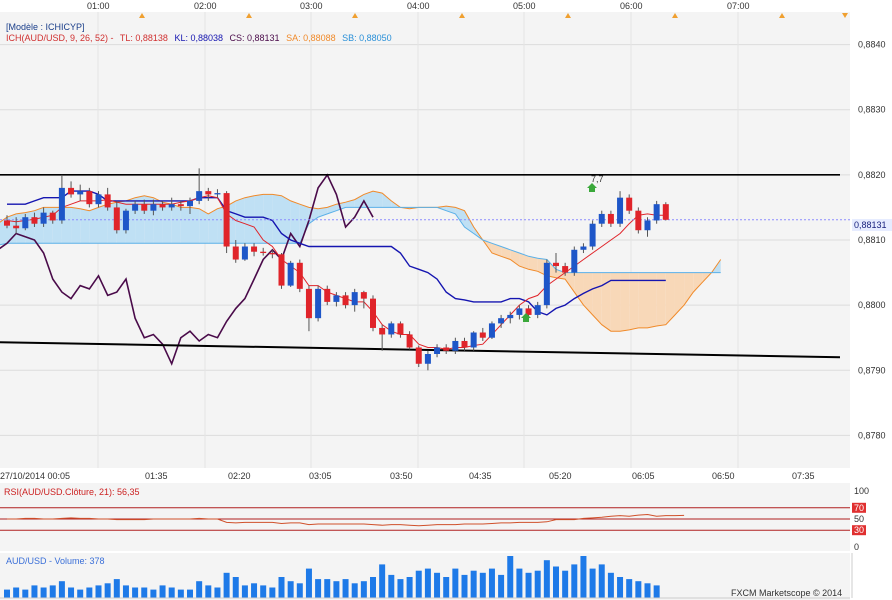 Image resolution: width=892 pixels, height=600 pixels. Describe the element at coordinates (346, 520) in the screenshot. I see `rsi-line` at that location.